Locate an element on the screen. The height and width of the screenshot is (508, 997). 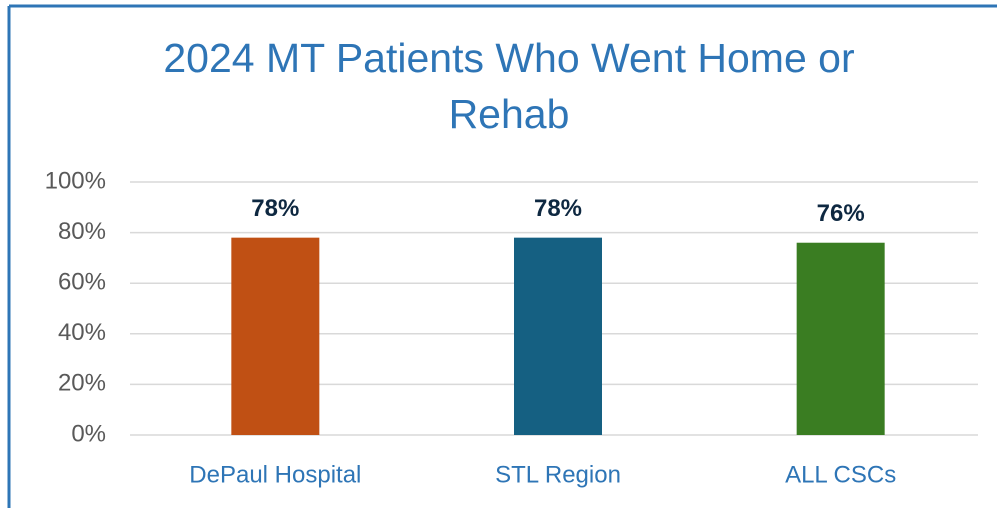
y-tick-label: 100% is located at coordinates (75, 180).